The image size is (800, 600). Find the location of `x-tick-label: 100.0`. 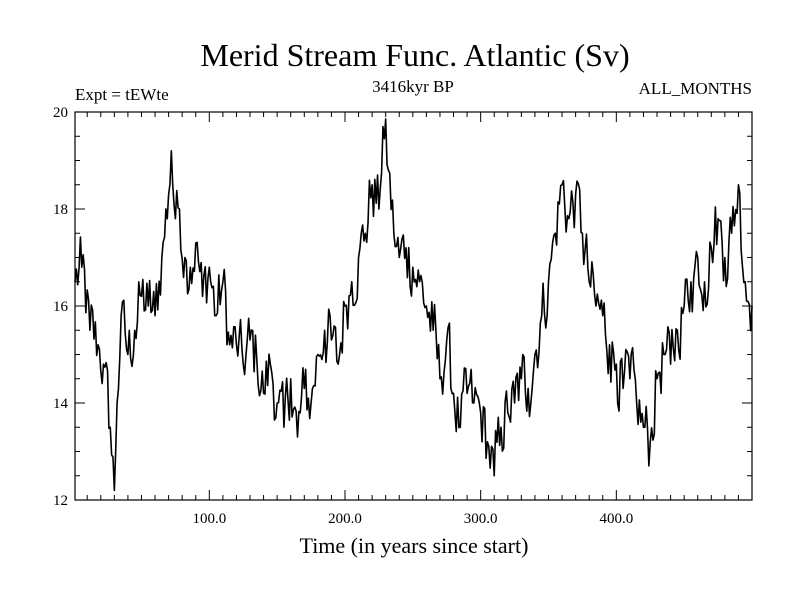

x-tick-label: 100.0 is located at coordinates (209, 519).